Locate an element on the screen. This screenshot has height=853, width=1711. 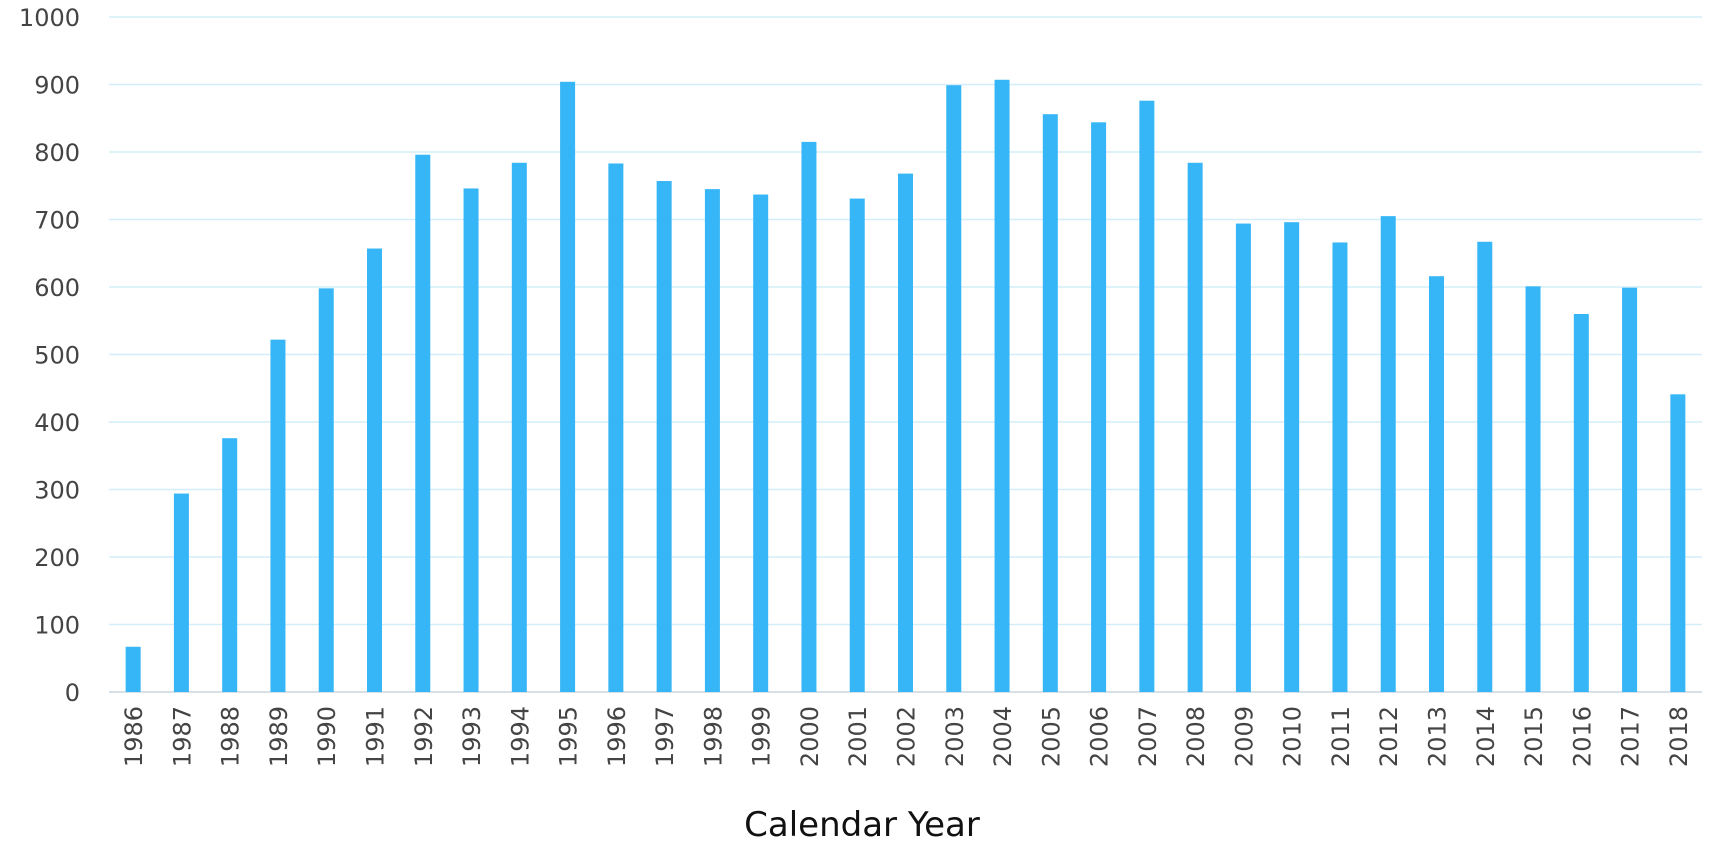
y-tick-label: 800 is located at coordinates (57, 153).